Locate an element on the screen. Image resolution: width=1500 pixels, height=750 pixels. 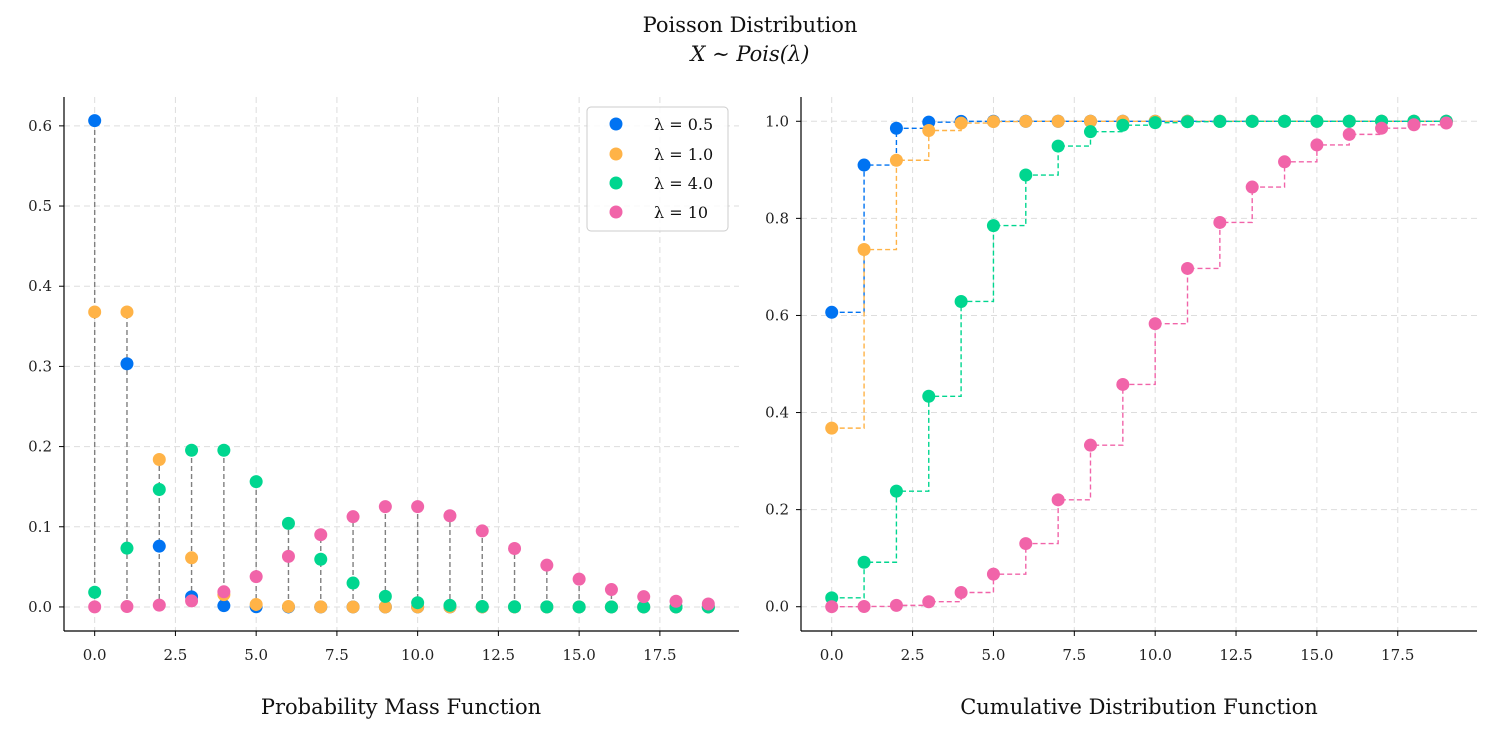
pmf-x-tick-label: 12.5 is located at coordinates (498, 655).